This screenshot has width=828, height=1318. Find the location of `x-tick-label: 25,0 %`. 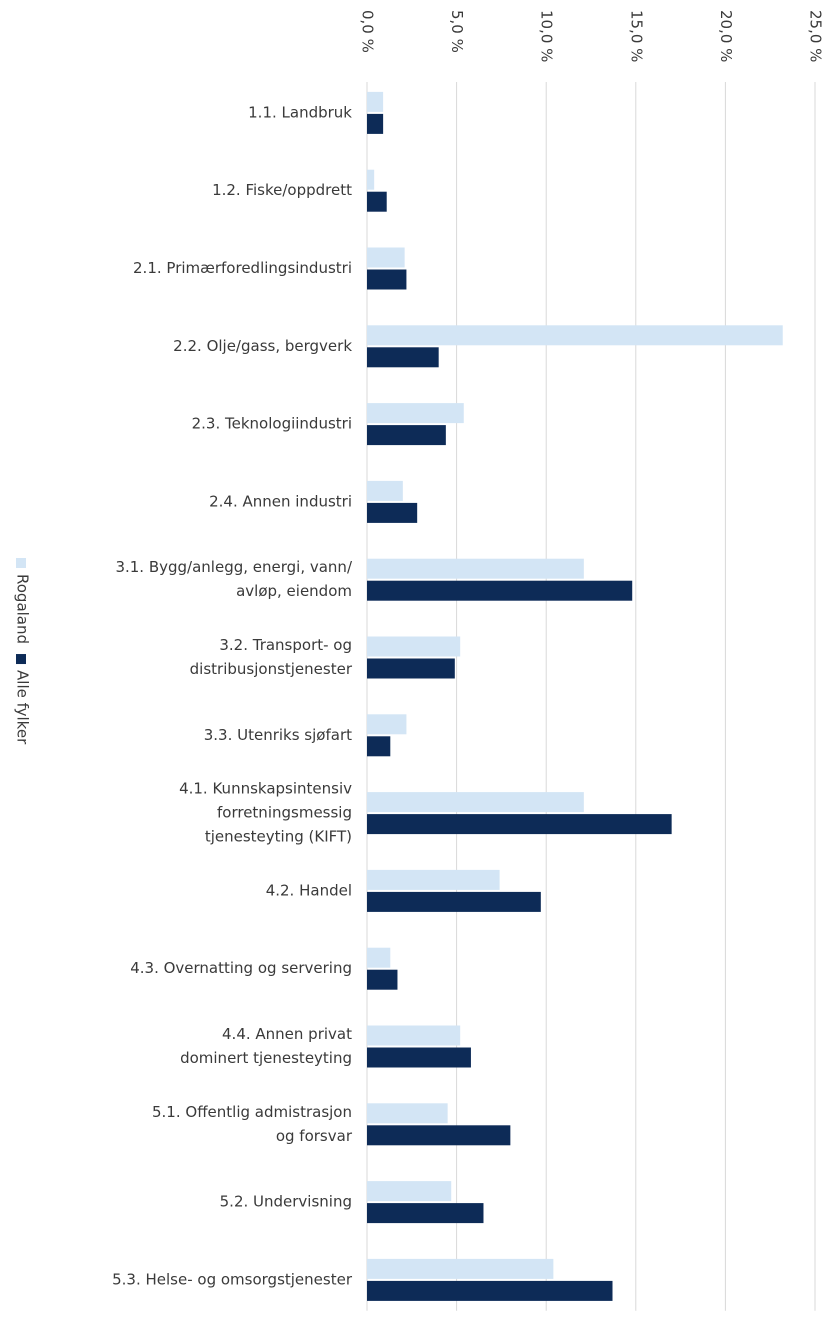

x-tick-label: 25,0 % is located at coordinates (816, 36).